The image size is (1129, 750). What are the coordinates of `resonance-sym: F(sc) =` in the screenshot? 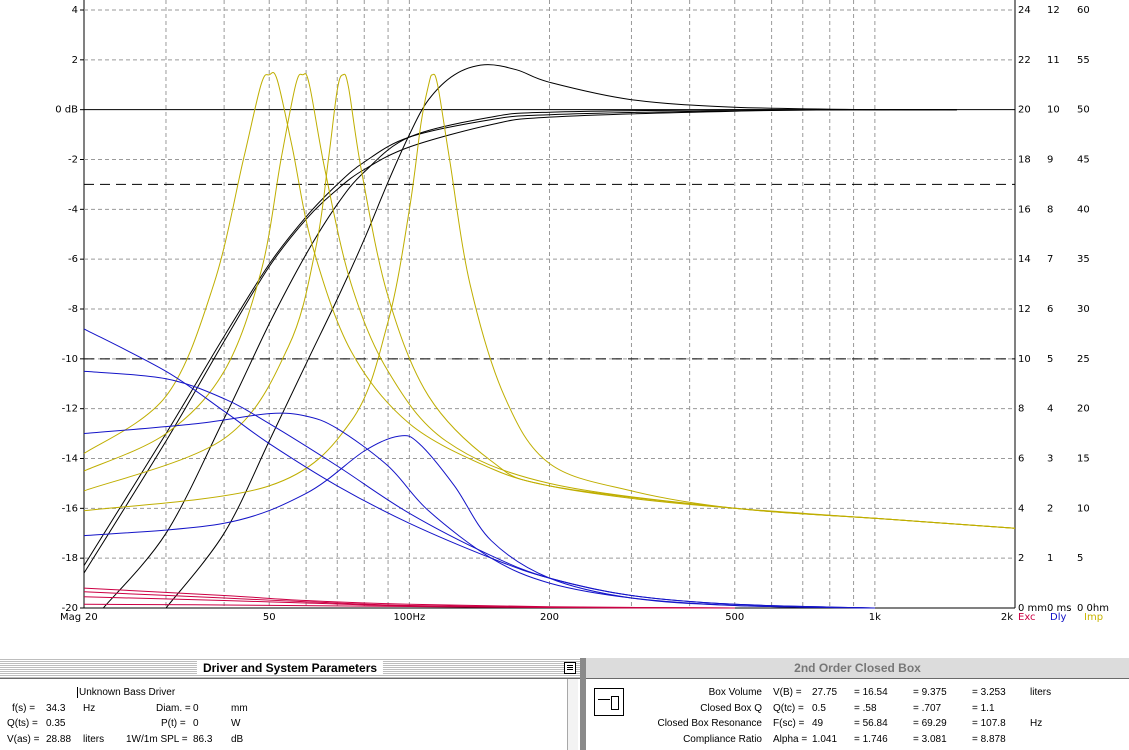 It's located at (789, 723).